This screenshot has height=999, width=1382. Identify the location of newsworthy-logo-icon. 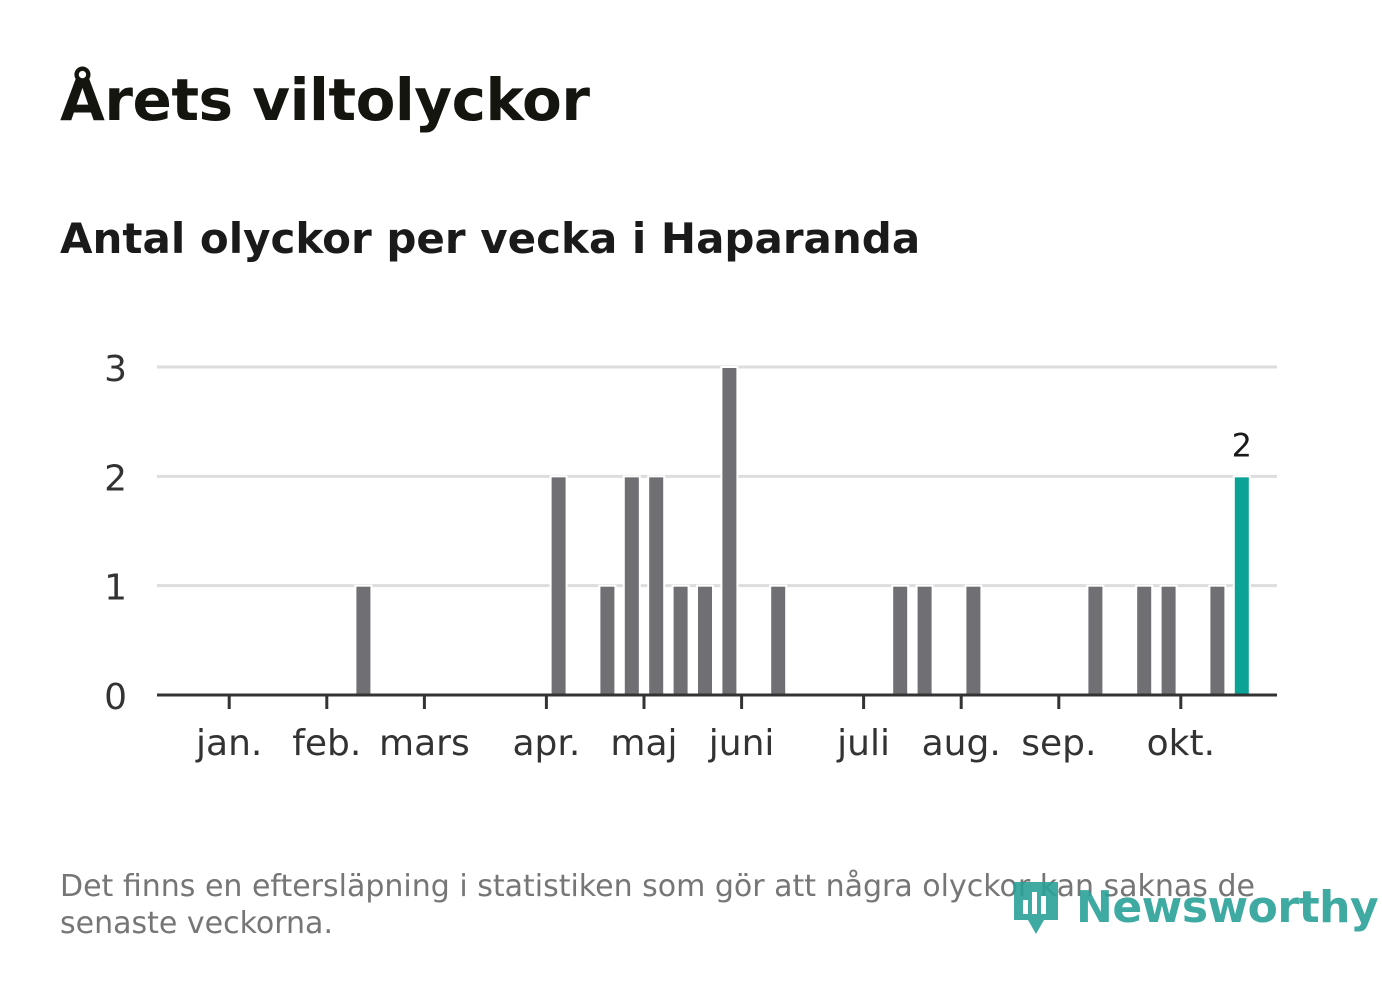
(1036, 908).